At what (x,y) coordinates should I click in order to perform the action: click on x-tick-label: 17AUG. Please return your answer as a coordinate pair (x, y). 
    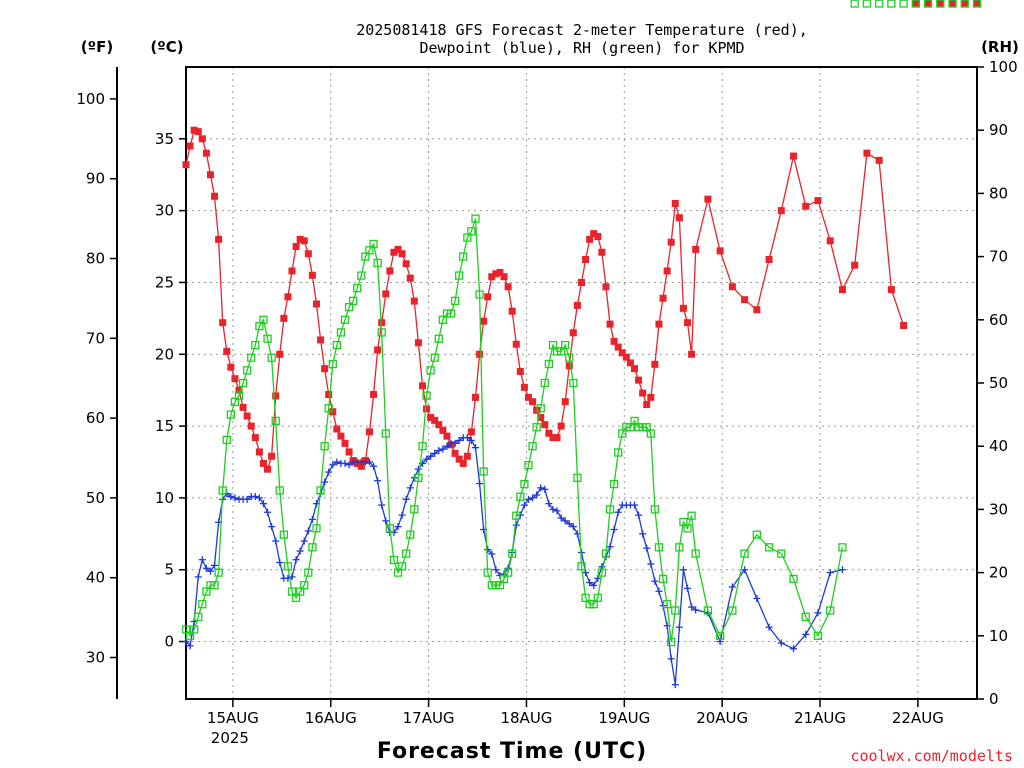
    Looking at the image, I should click on (429, 718).